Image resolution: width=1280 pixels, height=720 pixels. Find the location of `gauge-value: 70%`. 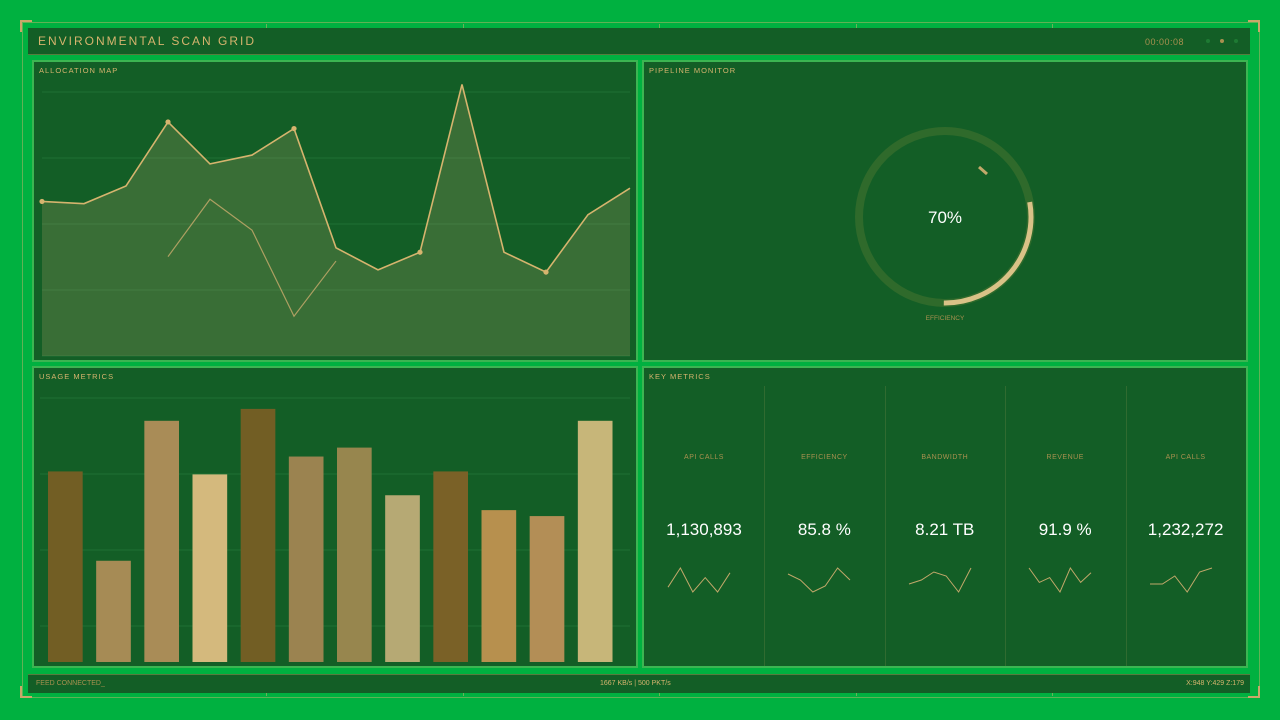

gauge-value: 70% is located at coordinates (945, 217).